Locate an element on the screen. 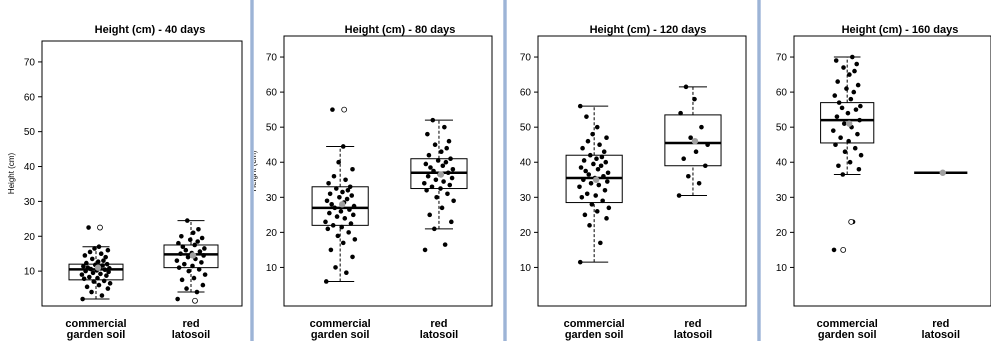 The image size is (991, 341). y-tick-label: 20 is located at coordinates (526, 233).